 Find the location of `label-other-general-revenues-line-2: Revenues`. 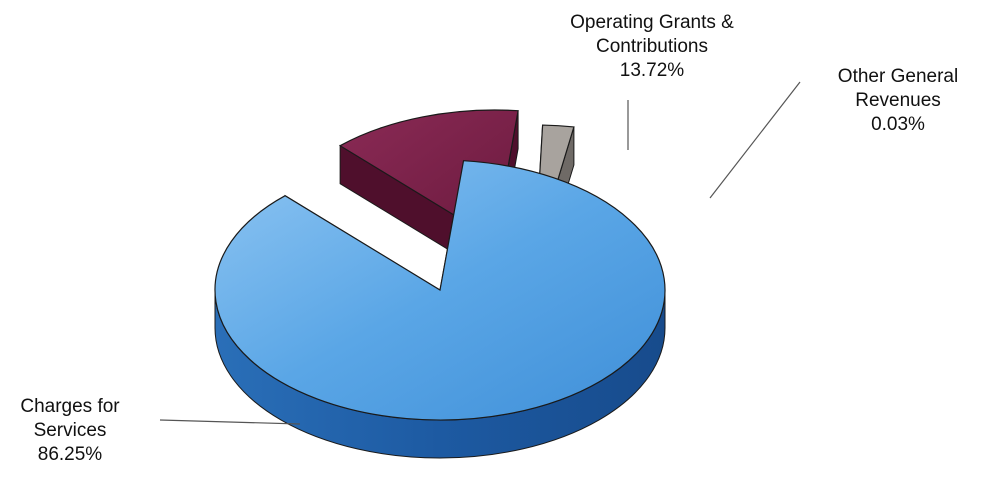

label-other-general-revenues-line-2: Revenues is located at coordinates (898, 100).